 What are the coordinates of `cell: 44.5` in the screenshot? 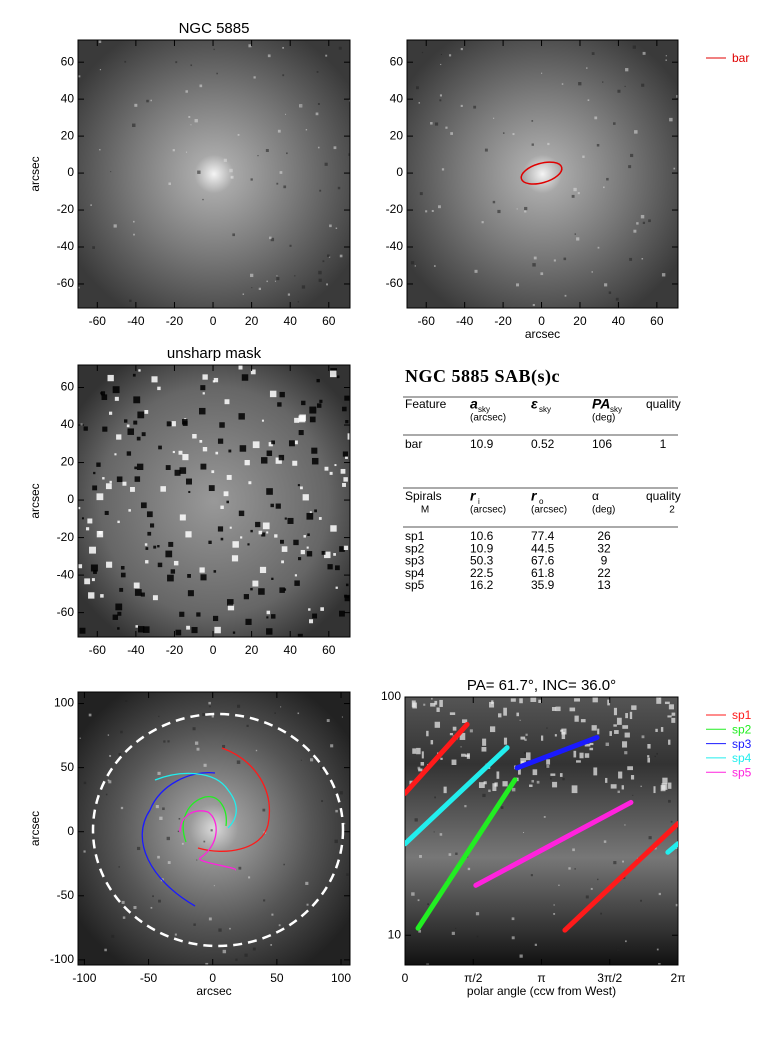 It's located at (543, 548).